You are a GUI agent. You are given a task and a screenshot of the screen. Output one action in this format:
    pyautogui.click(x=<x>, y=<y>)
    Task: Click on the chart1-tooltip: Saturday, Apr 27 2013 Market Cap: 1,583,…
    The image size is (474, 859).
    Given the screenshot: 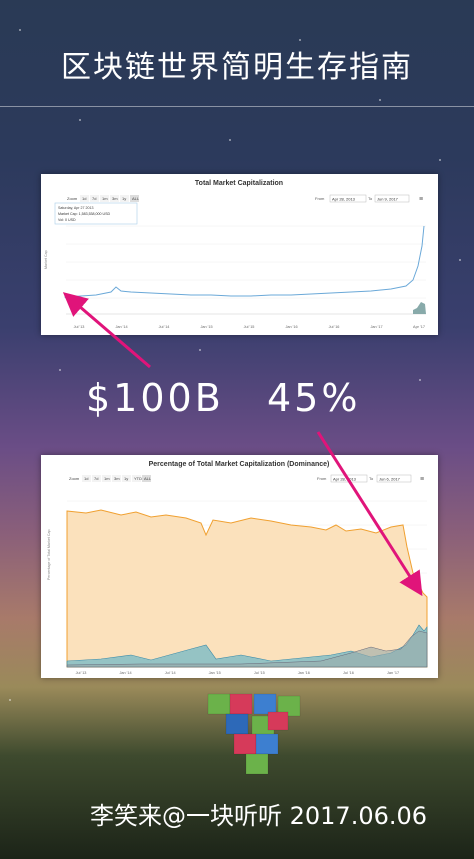 What is the action you would take?
    pyautogui.click(x=96, y=213)
    